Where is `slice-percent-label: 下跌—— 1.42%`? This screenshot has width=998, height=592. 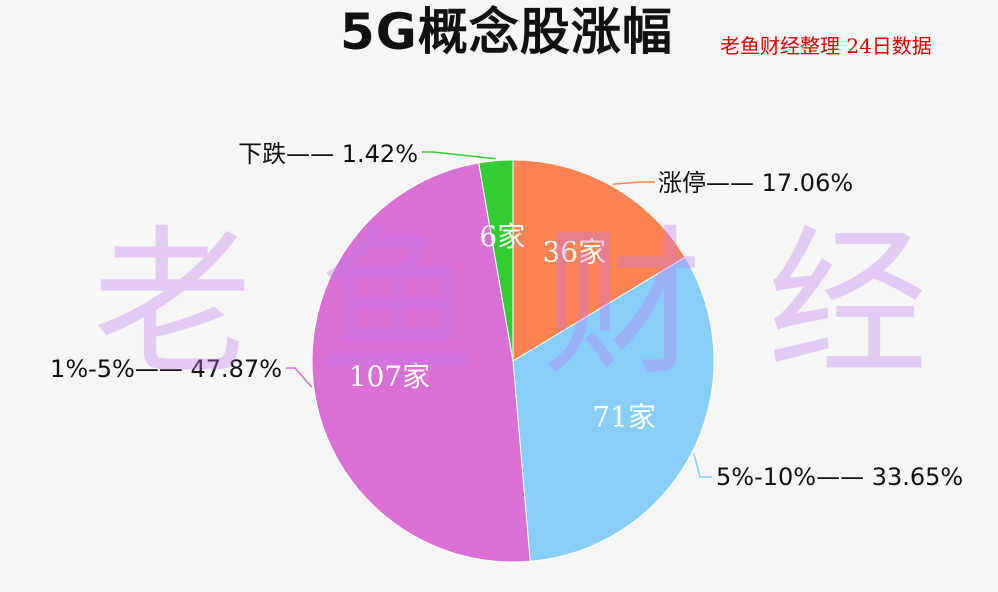 slice-percent-label: 下跌—— 1.42% is located at coordinates (328, 154).